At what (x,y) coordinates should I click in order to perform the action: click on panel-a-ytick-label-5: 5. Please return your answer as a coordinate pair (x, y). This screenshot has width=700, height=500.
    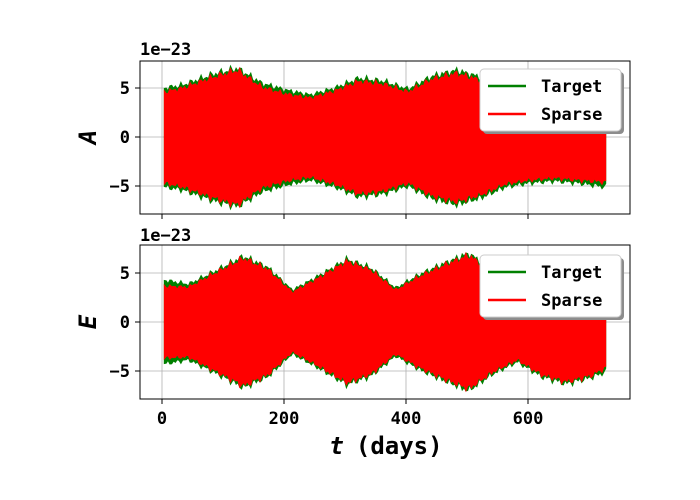
    Looking at the image, I should click on (125, 89).